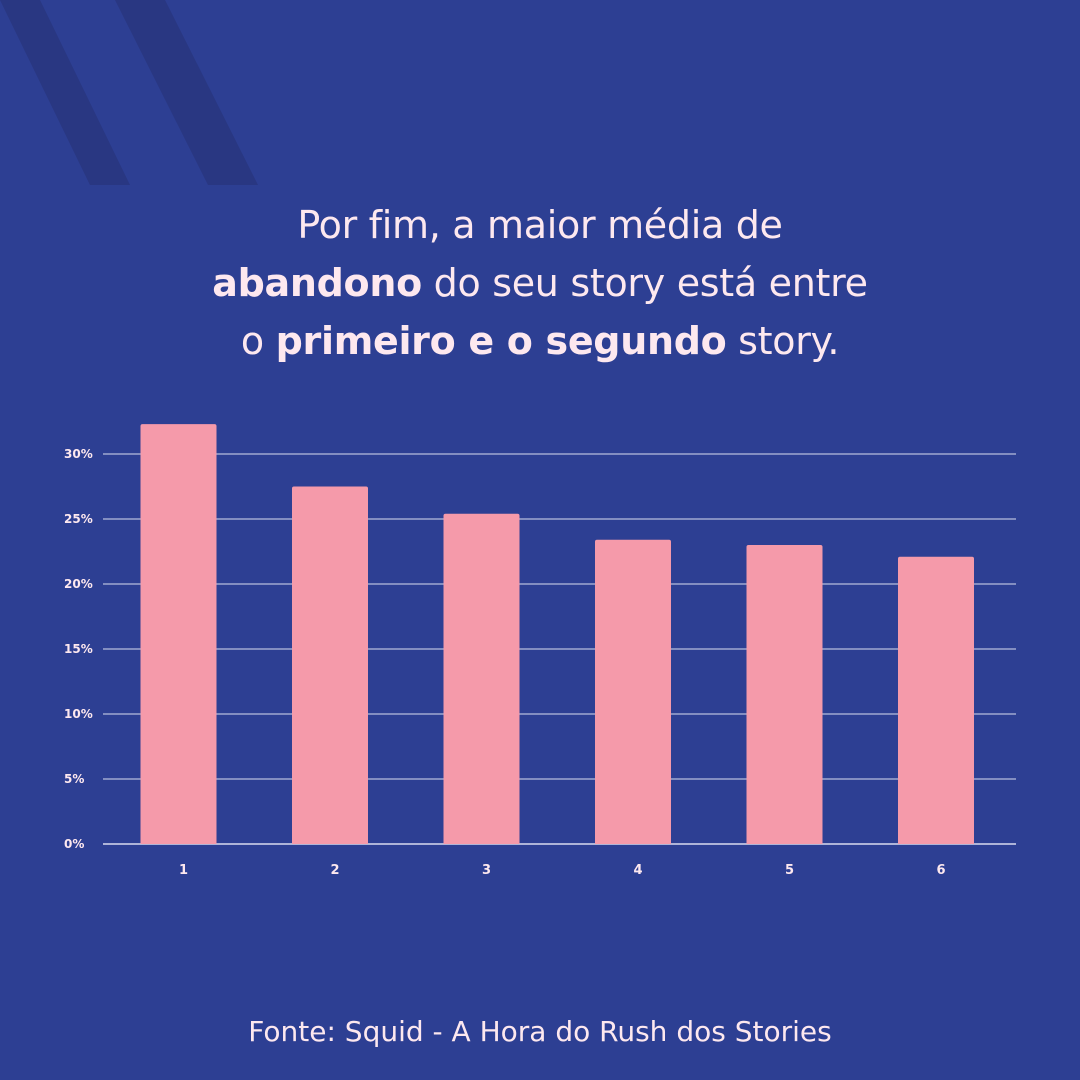 The width and height of the screenshot is (1080, 1080). I want to click on x-axis-ticks: 1 2 3 4 5 6, so click(562, 870).